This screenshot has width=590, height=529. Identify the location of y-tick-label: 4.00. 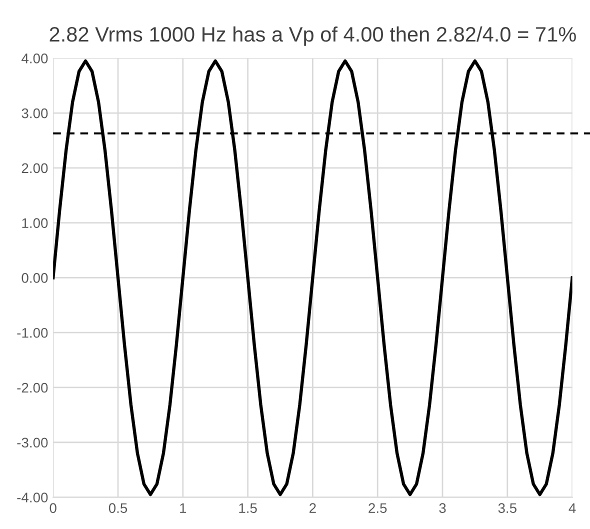
(35, 59).